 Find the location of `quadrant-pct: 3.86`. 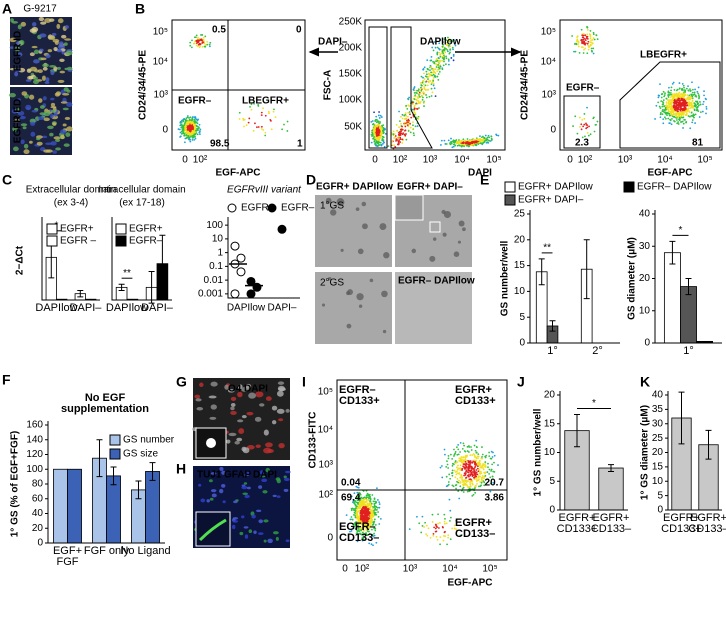

quadrant-pct: 3.86 is located at coordinates (495, 498).